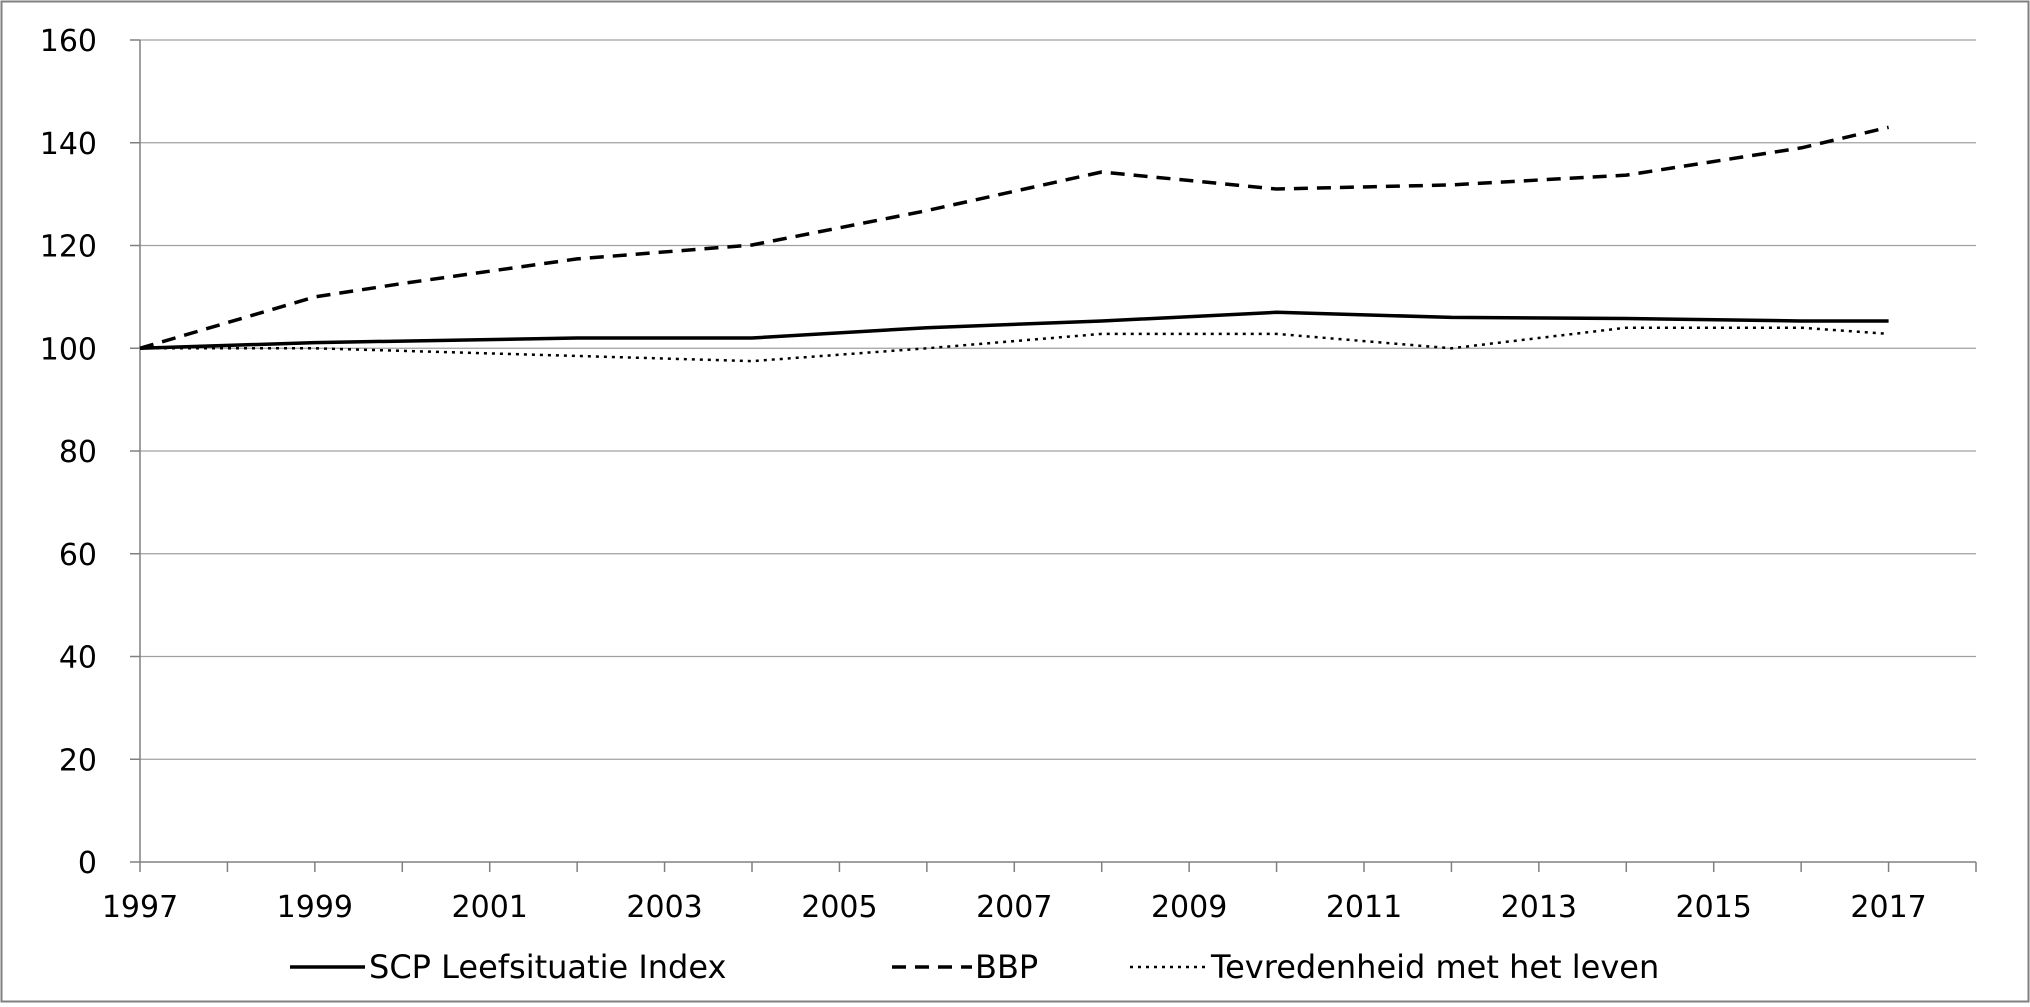 Image resolution: width=2030 pixels, height=1007 pixels. Describe the element at coordinates (1888, 907) in the screenshot. I see `x-tick-label: 2017` at that location.